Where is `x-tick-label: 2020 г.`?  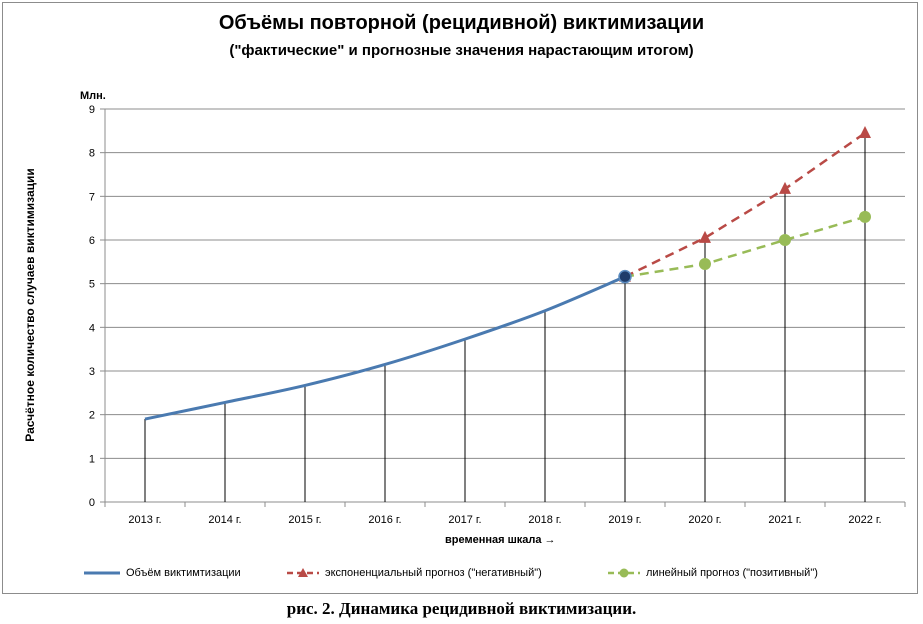 x-tick-label: 2020 г. is located at coordinates (704, 520).